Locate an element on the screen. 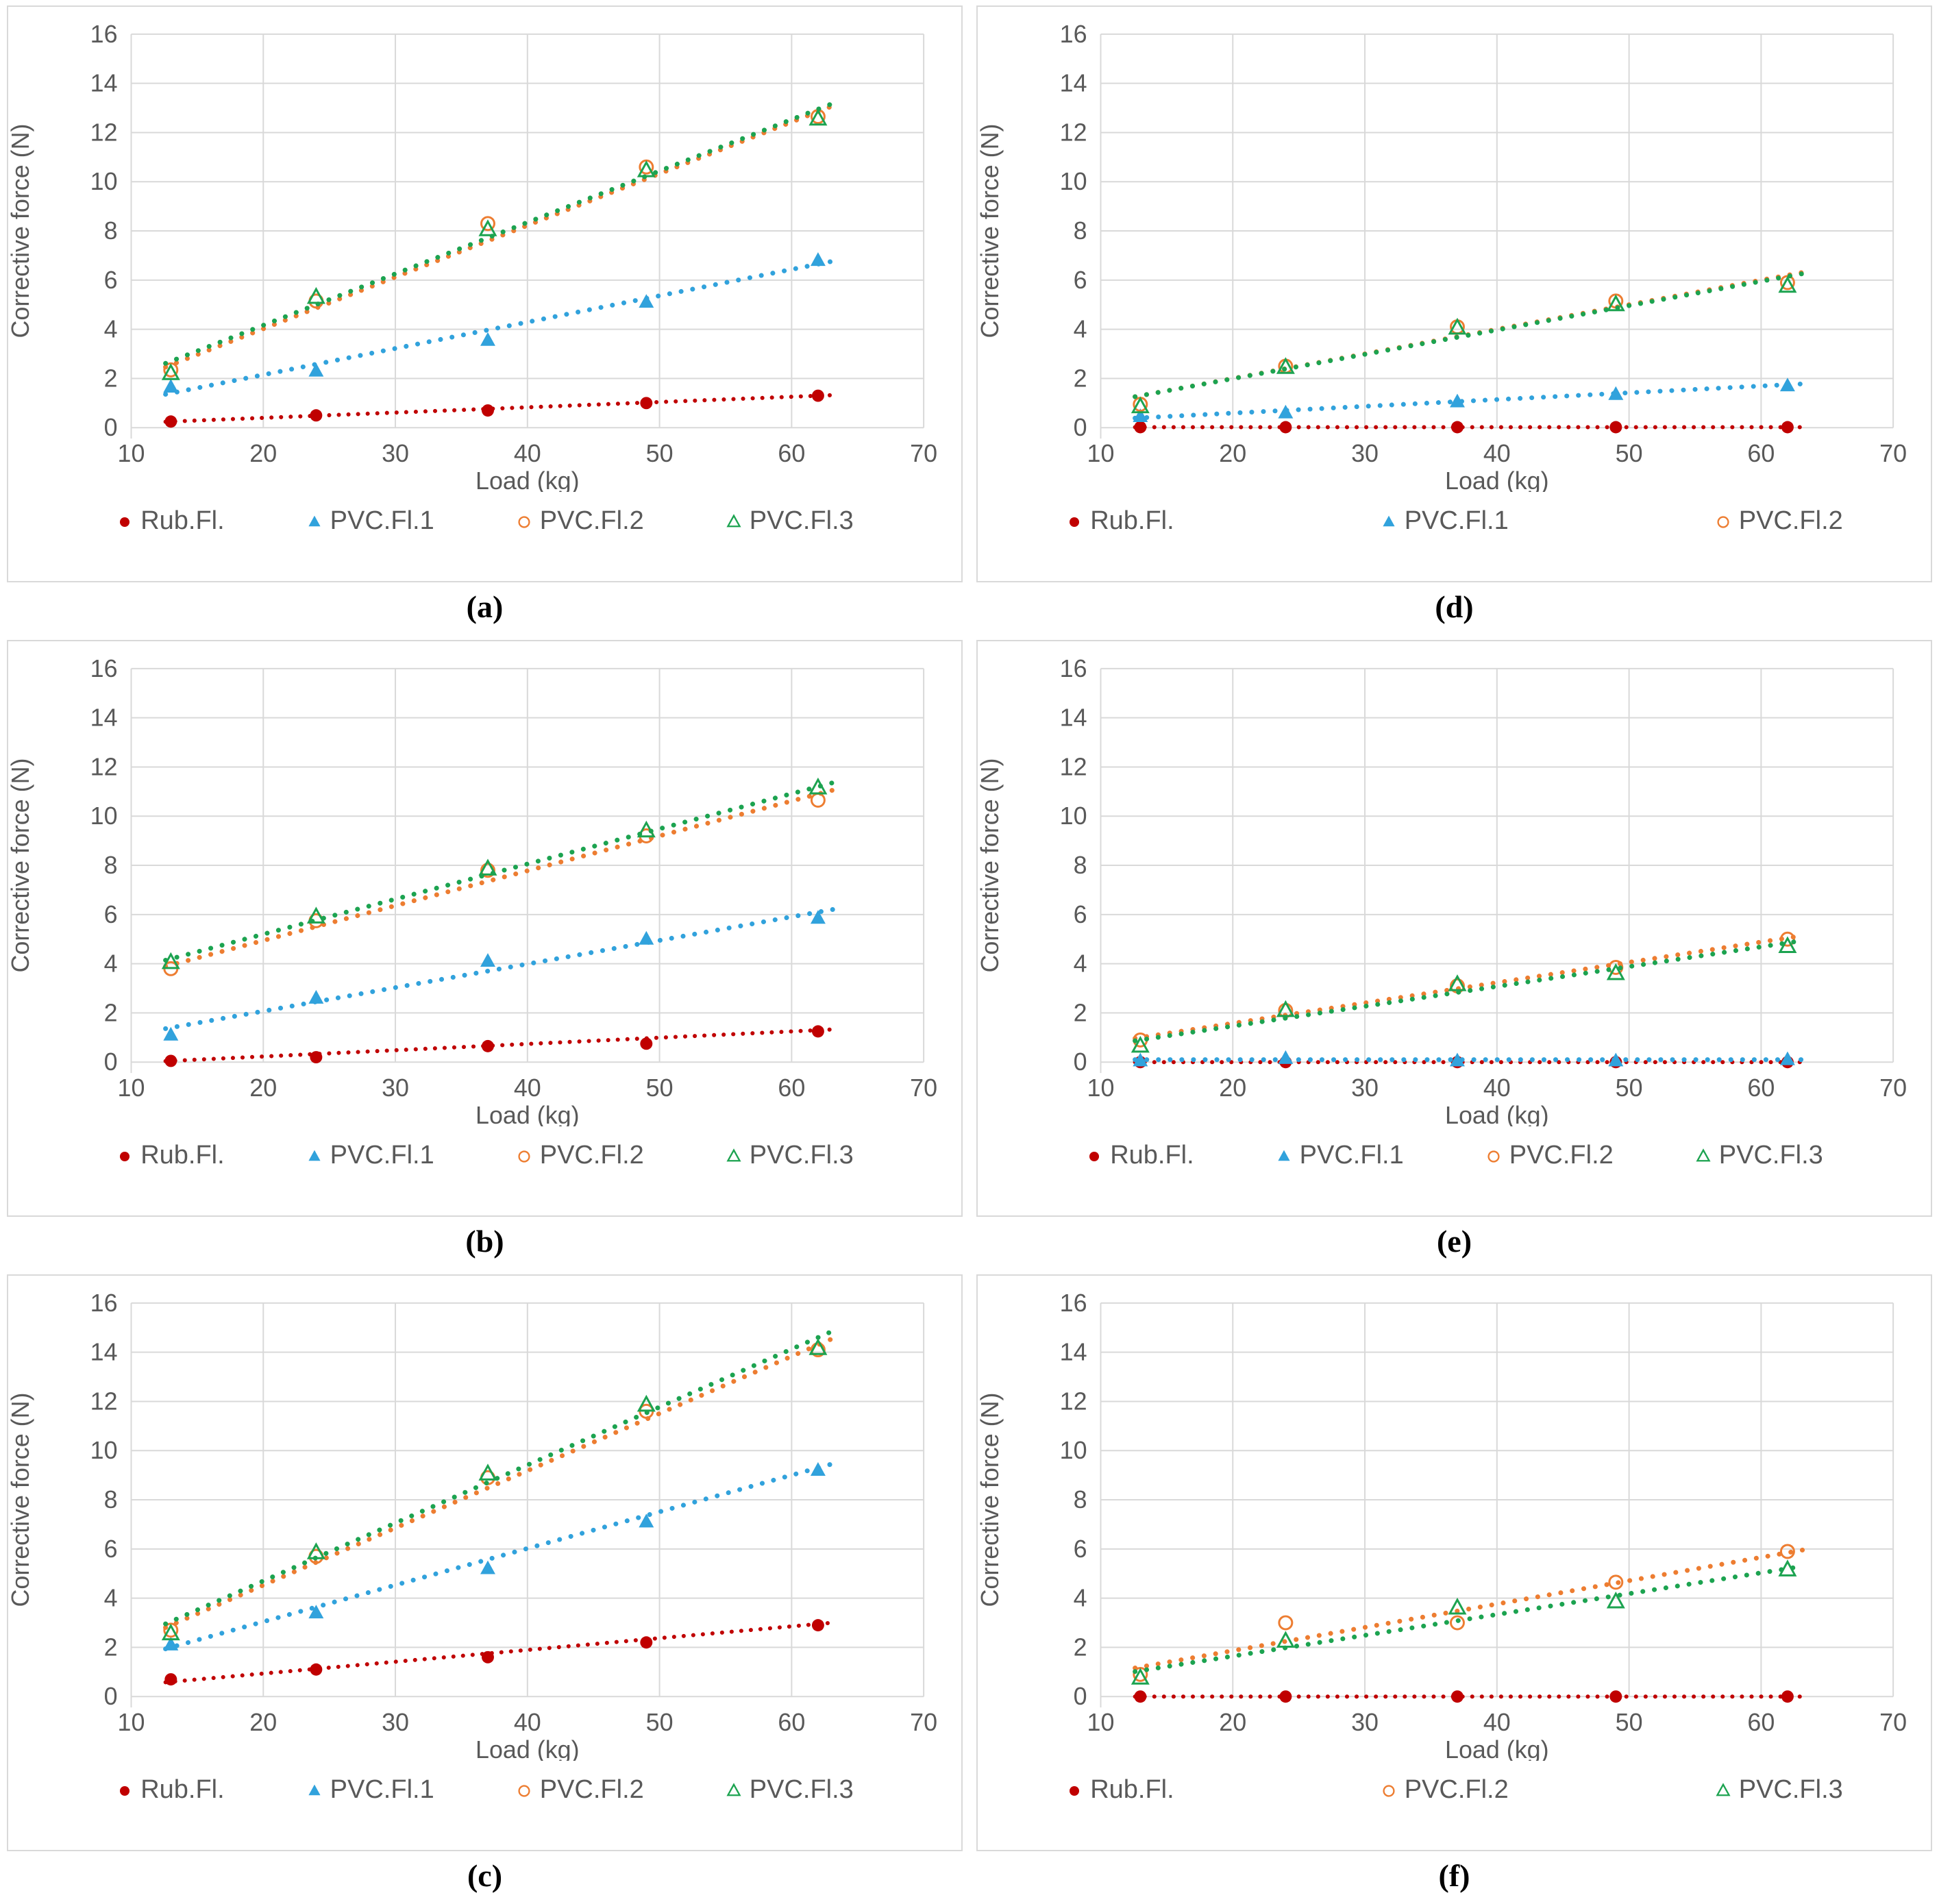 This screenshot has width=1939, height=1904. trendline-pvcfl2 is located at coordinates (1469, 986).